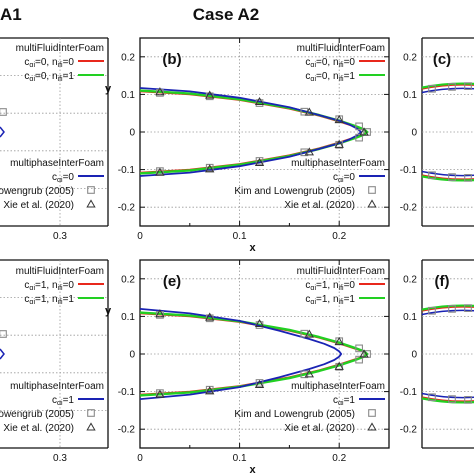 The width and height of the screenshot is (474, 474). What do you see at coordinates (330, 286) in the screenshot?
I see `legend-entry-label: cαi=1, nifi=0` at bounding box center [330, 286].